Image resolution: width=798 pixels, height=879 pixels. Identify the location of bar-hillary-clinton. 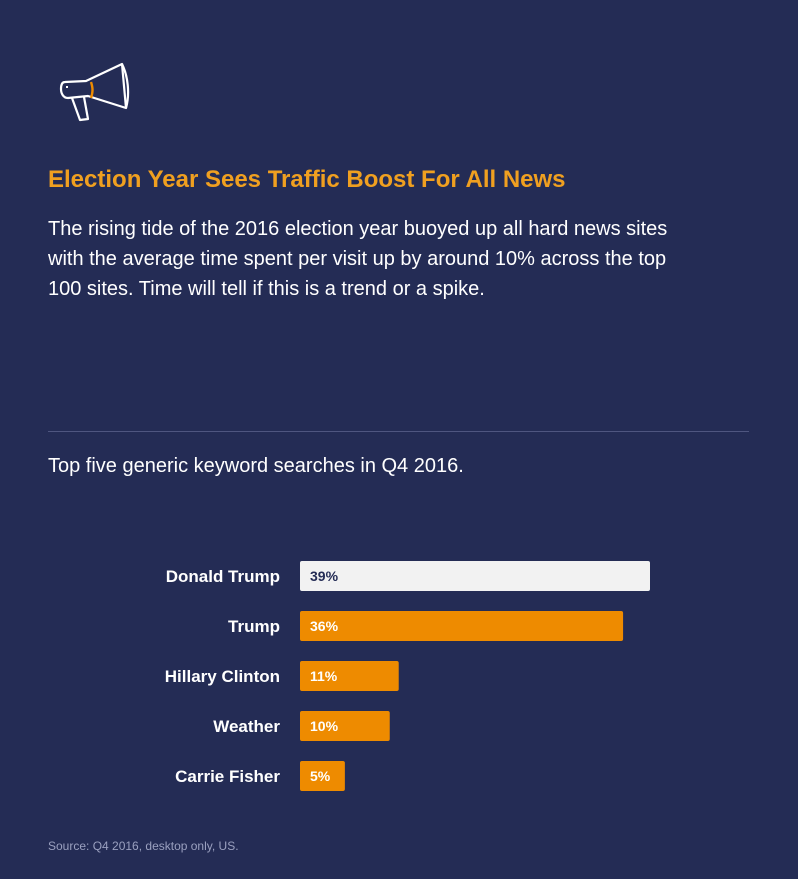
(349, 676).